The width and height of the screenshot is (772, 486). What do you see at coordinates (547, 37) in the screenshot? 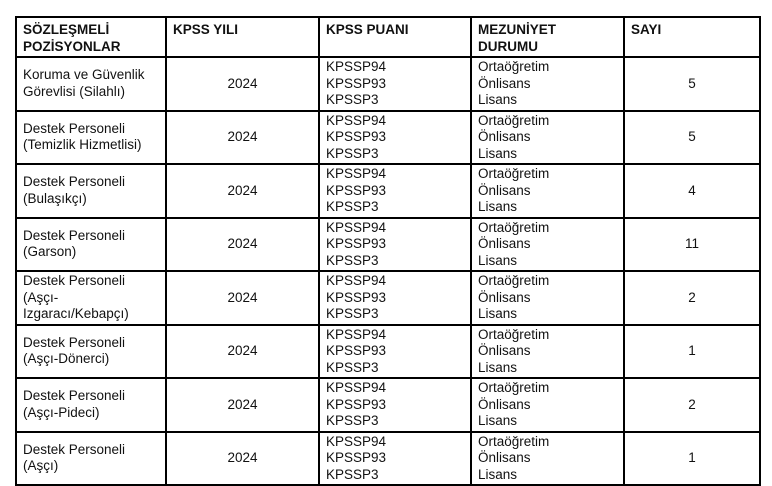
I see `column-header-graduation: MEZUNİYET DURUMU` at bounding box center [547, 37].